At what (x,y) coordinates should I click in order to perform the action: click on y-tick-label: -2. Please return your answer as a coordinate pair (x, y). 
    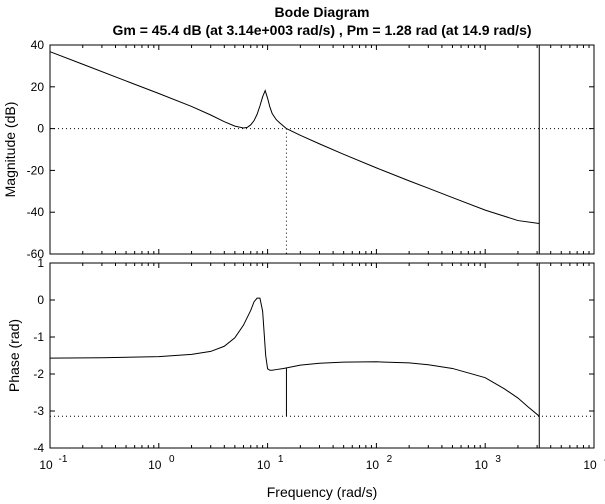
    Looking at the image, I should click on (38, 374).